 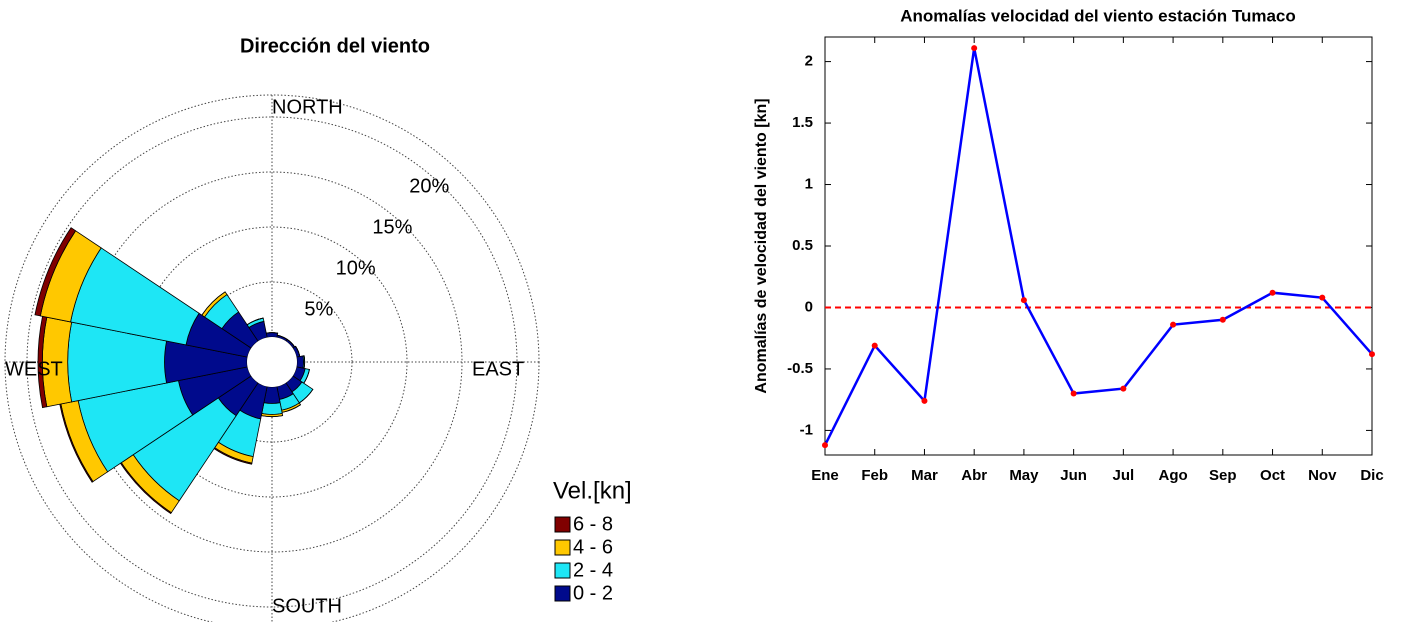 What do you see at coordinates (34, 369) in the screenshot?
I see `direction-label: WEST` at bounding box center [34, 369].